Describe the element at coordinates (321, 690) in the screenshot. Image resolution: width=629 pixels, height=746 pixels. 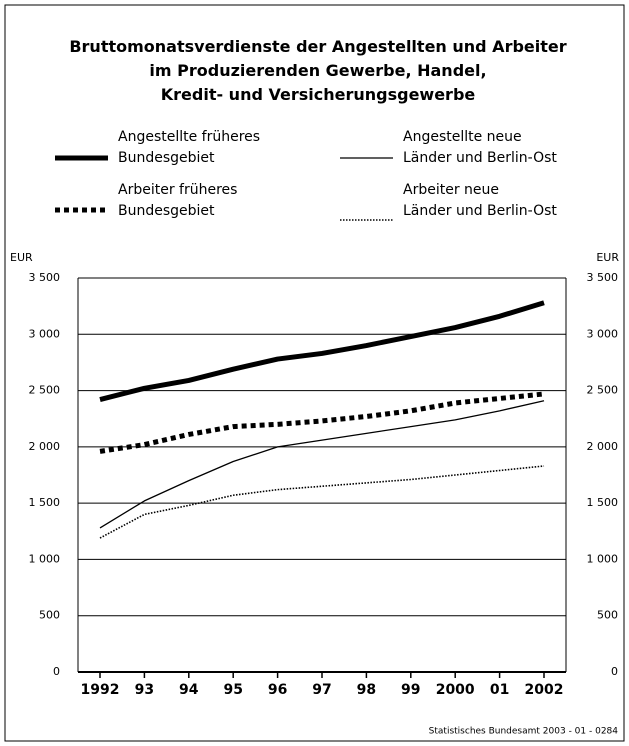
I see `x-tick-label: 97` at that location.